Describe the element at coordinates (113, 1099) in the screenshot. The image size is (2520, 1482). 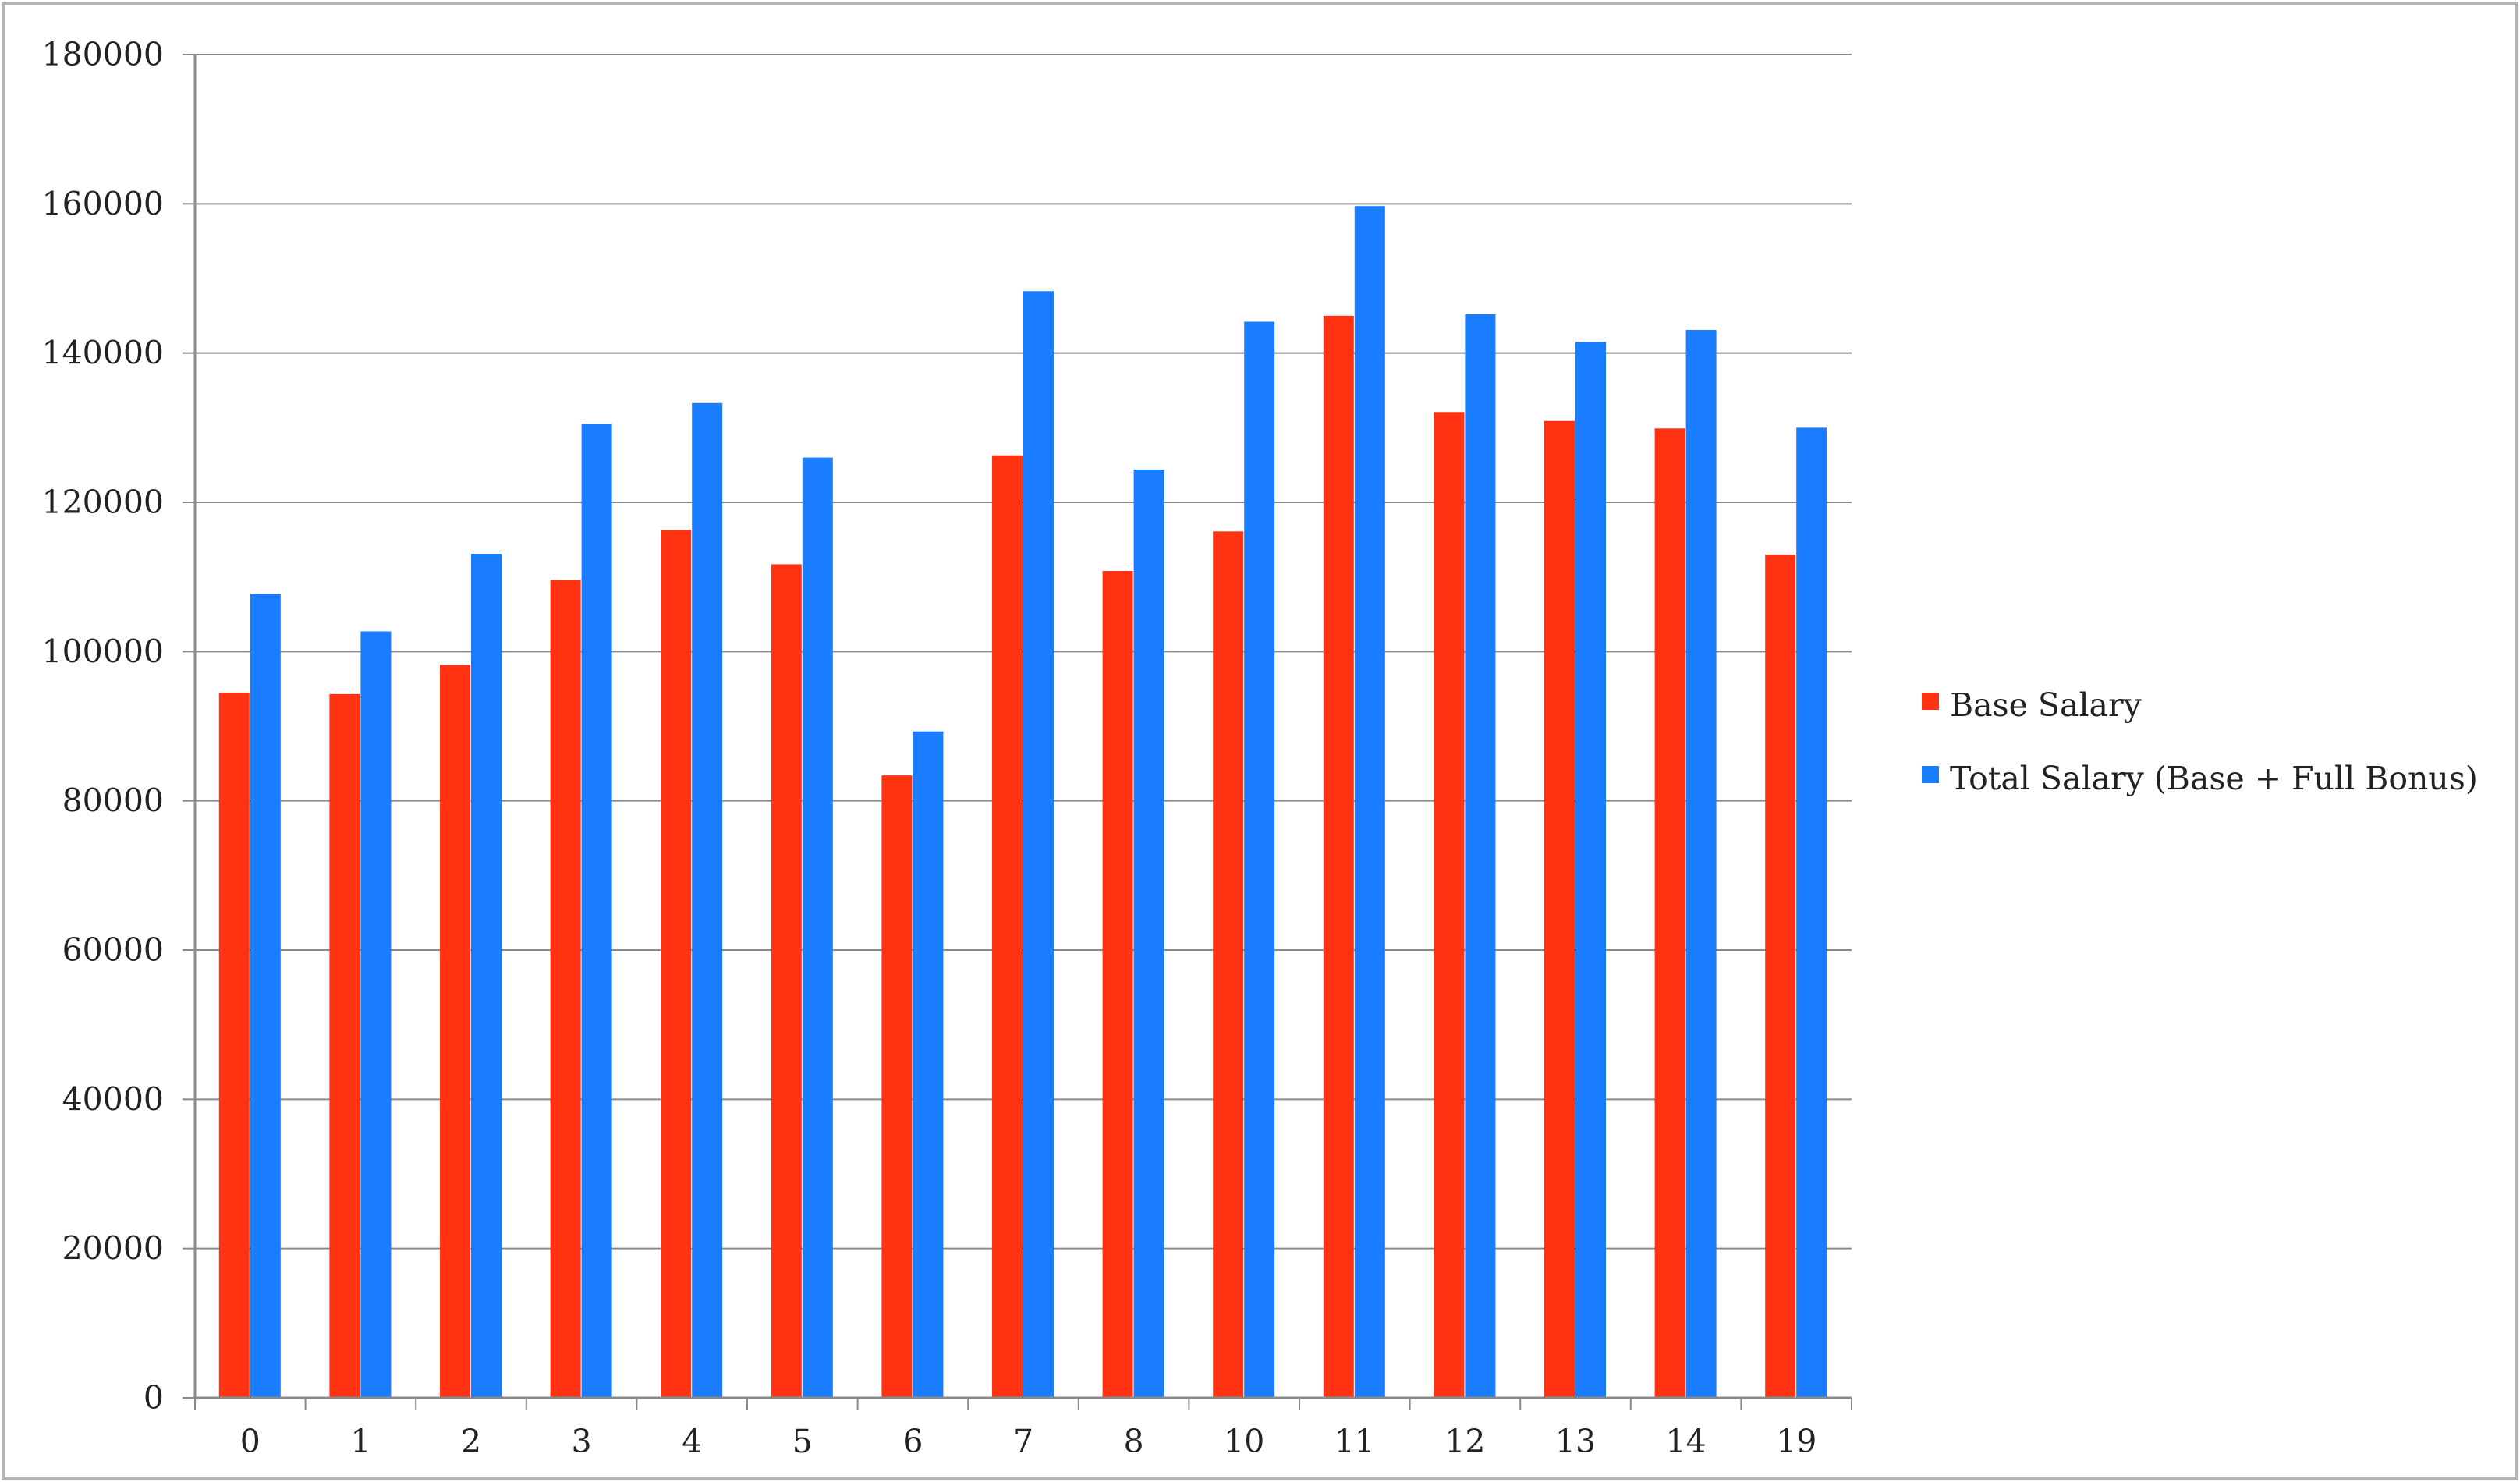
I see `y-tick-label: 40000` at that location.